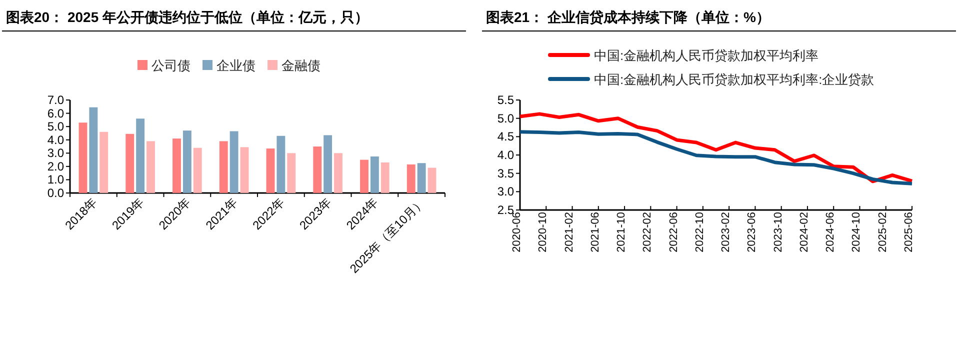 The image size is (960, 348). Describe the element at coordinates (778, 232) in the screenshot. I see `xtick: 2023-10` at that location.